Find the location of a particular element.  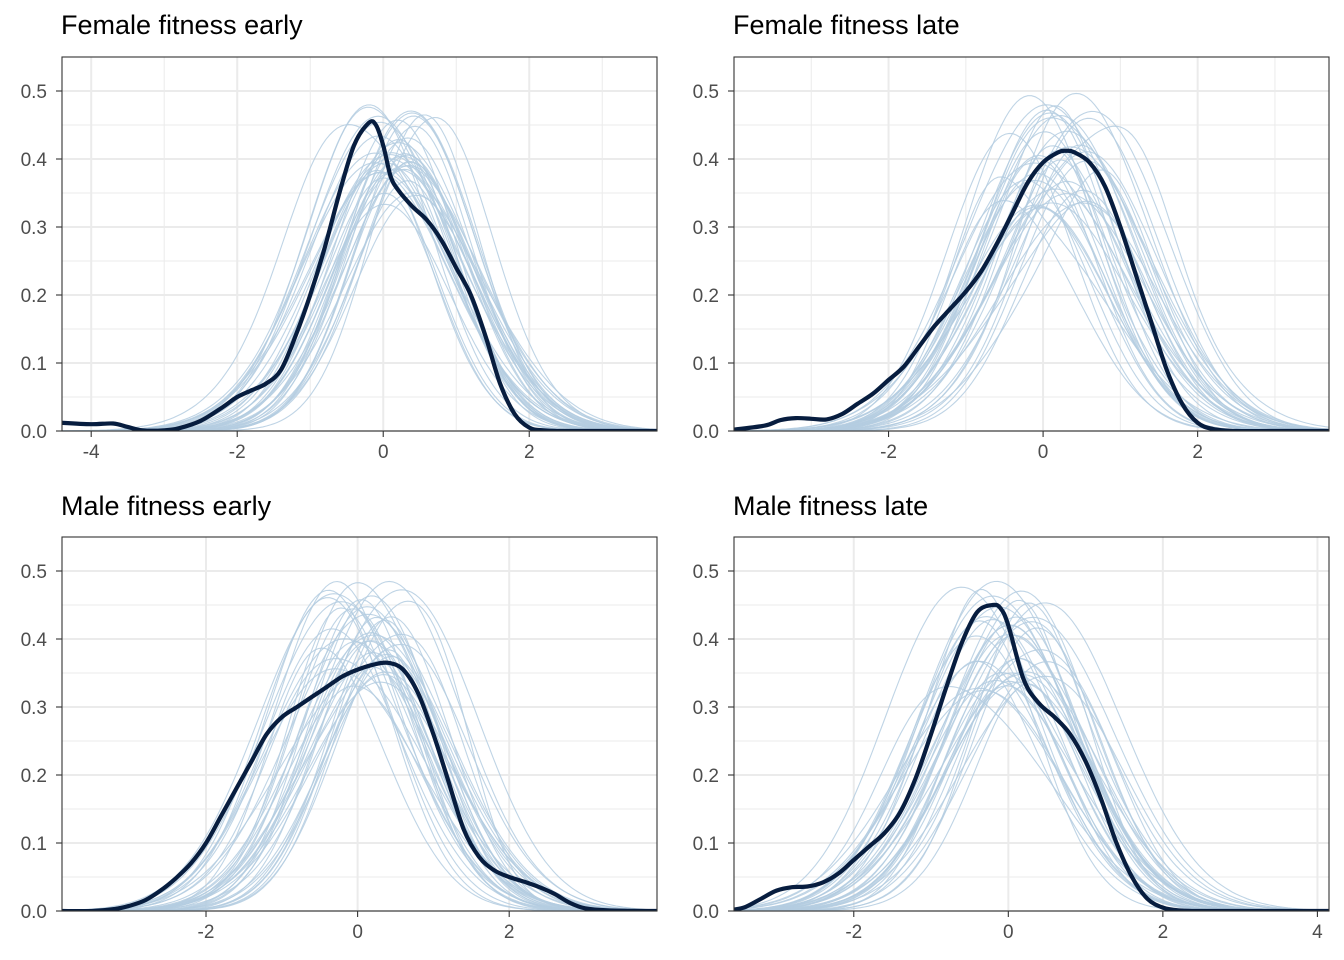

panel-title: Female fitness early is located at coordinates (182, 25).